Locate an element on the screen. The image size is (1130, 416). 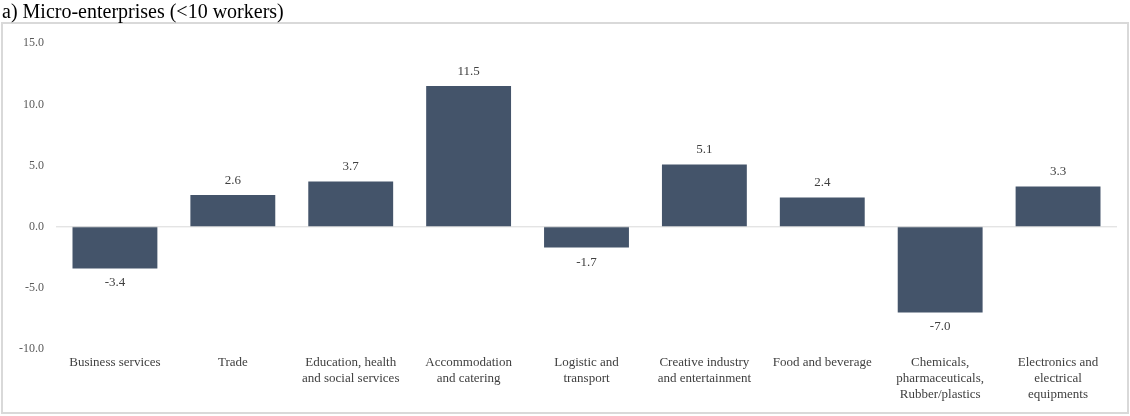
data-label: -1.7 is located at coordinates (587, 261).